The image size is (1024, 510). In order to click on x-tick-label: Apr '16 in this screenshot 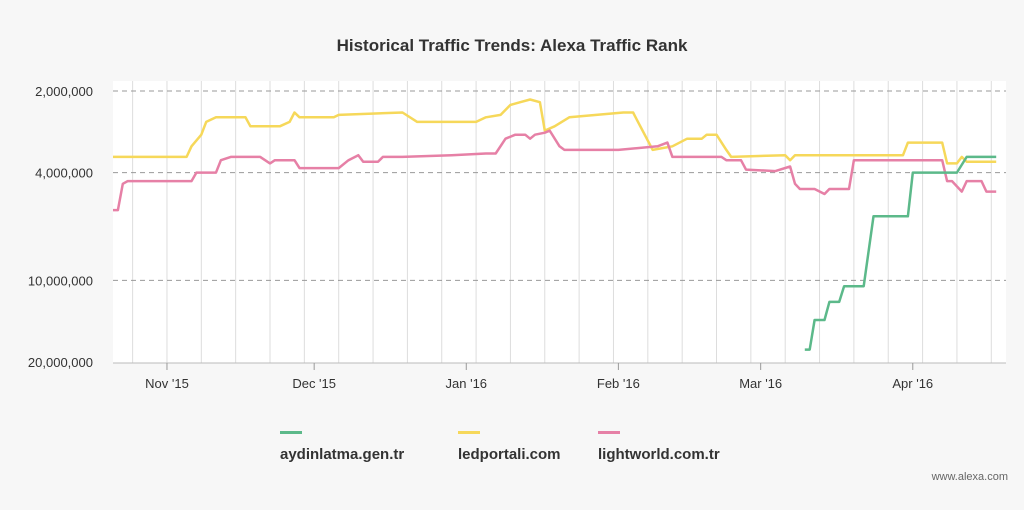, I will do `click(912, 383)`.